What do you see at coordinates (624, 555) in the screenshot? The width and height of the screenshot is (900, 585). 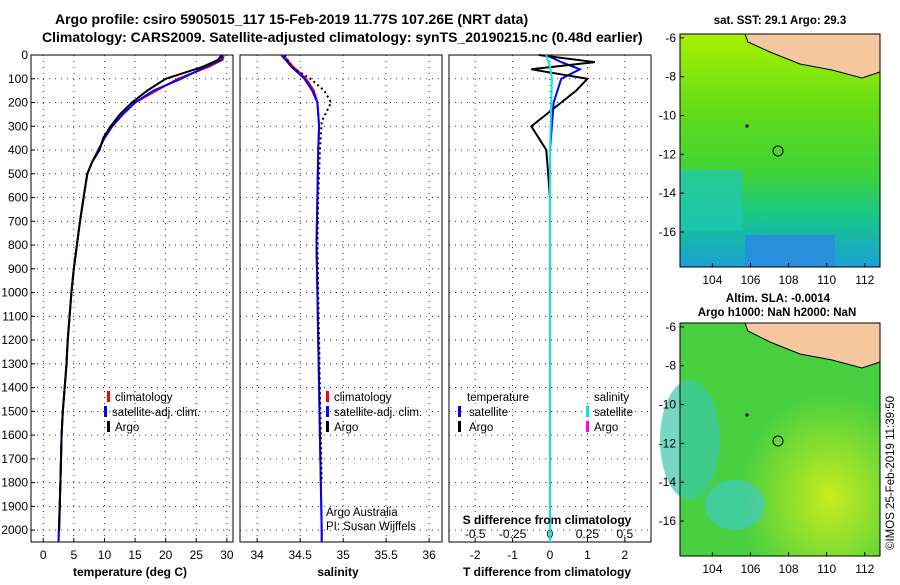 I see `x-tick-label: 2` at bounding box center [624, 555].